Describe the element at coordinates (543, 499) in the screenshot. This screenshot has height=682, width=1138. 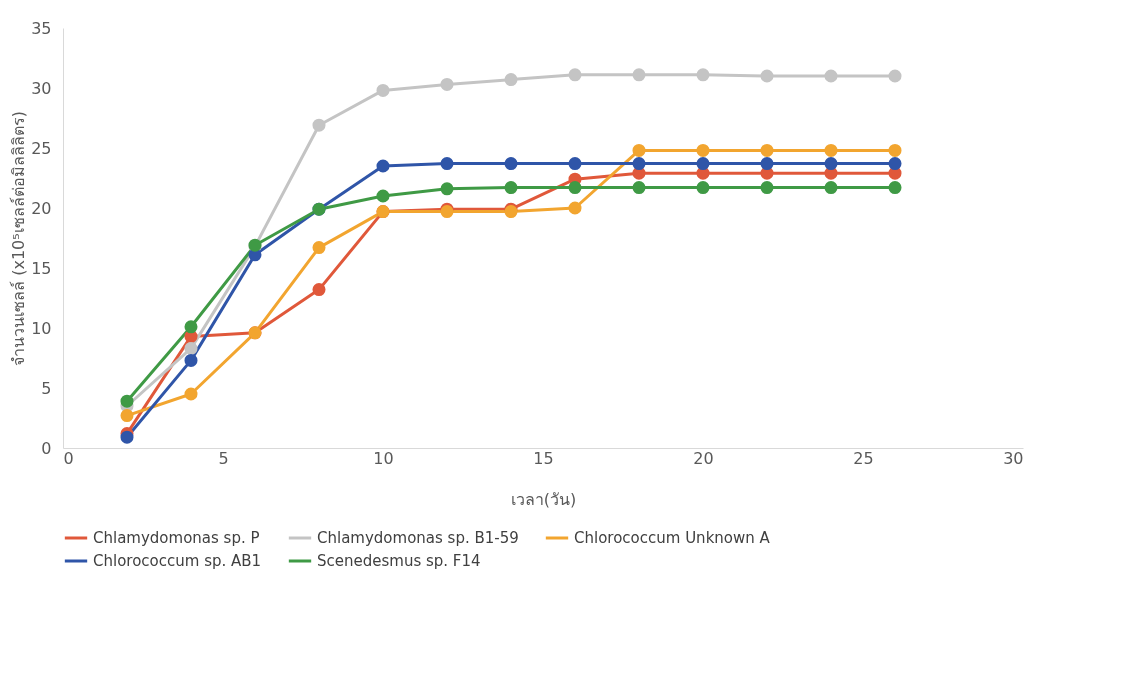
I see `x-axis-title: เวลา(วัน)` at that location.